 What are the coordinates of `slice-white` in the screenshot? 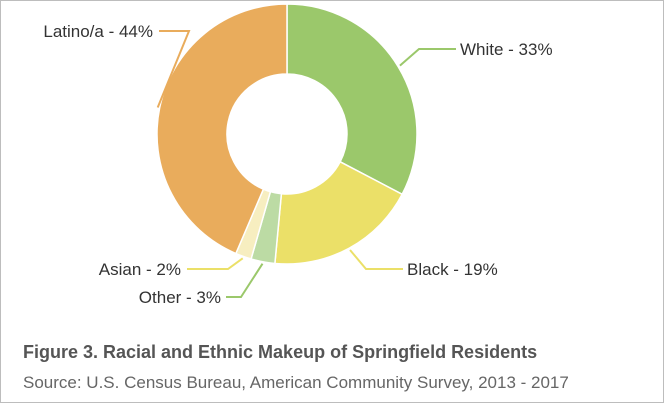 It's located at (352, 99).